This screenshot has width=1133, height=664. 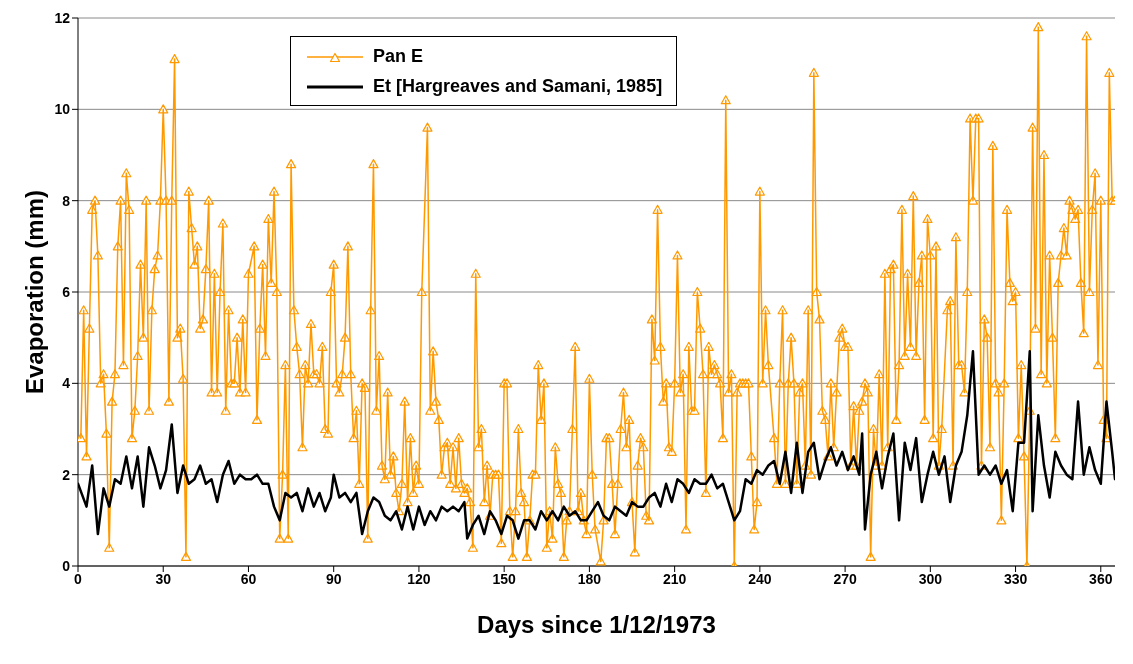 I want to click on y-tick-label: 10, so click(x=62, y=109).